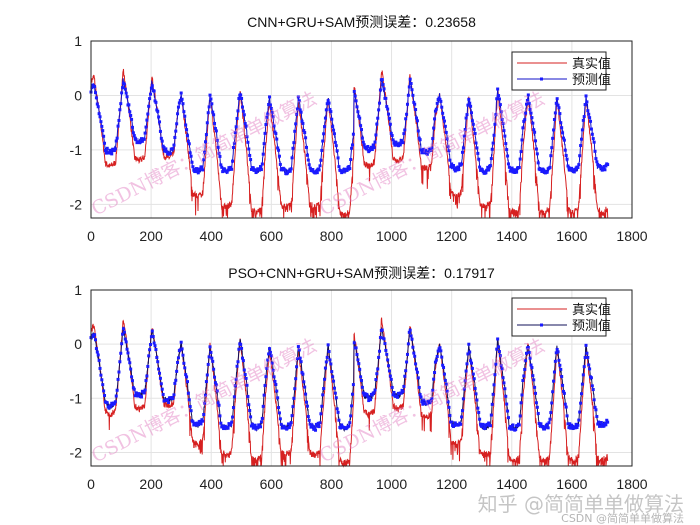 This screenshot has height=525, width=700. I want to click on x-tick-label: 400, so click(212, 236).